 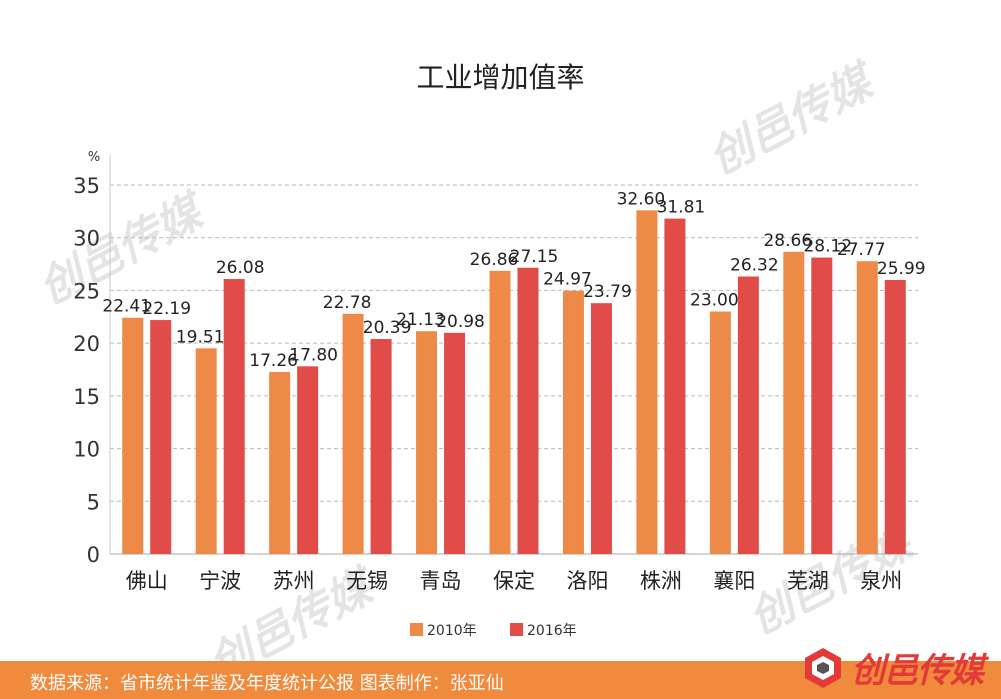 I want to click on y-tick-label: 10, so click(x=86, y=450).